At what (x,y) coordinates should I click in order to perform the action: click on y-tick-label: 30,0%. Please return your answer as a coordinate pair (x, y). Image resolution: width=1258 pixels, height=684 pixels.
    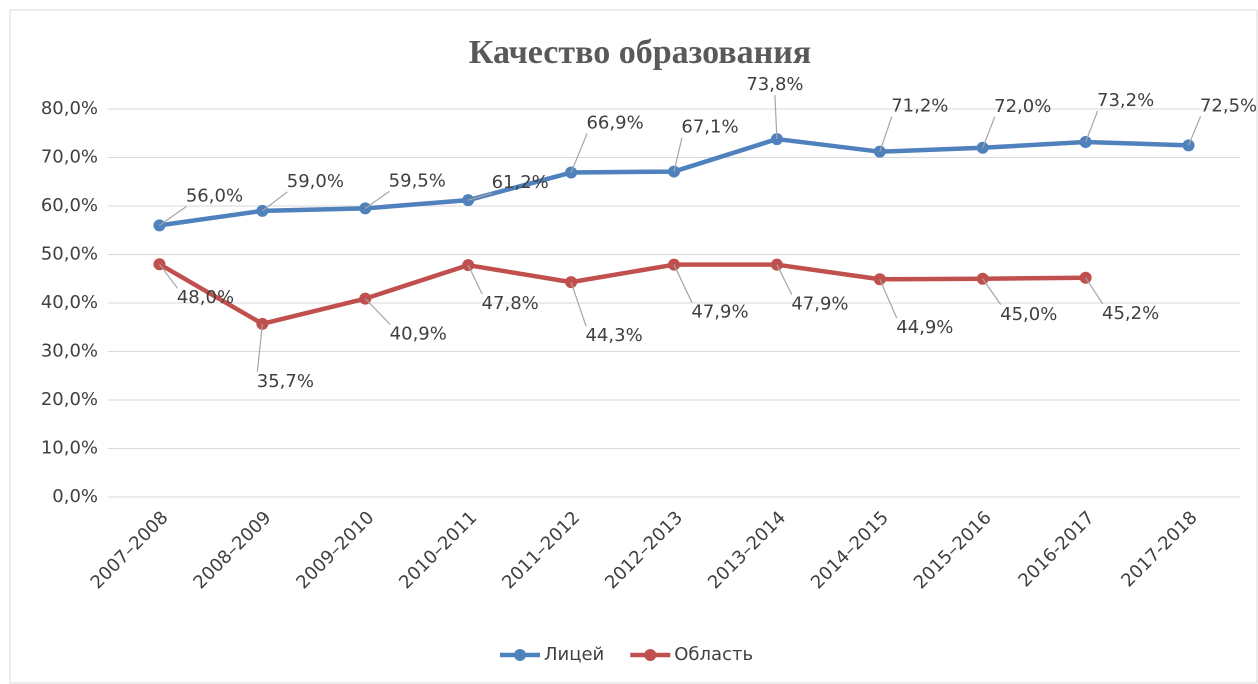
    Looking at the image, I should click on (69, 351).